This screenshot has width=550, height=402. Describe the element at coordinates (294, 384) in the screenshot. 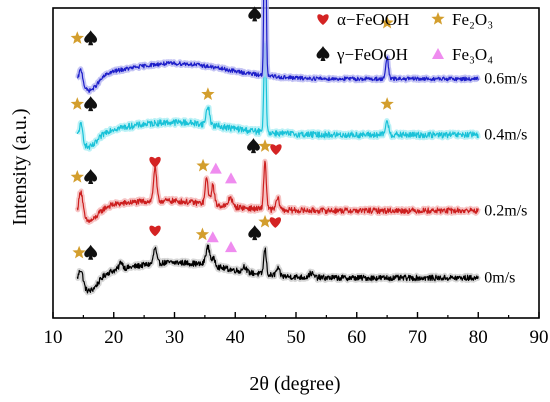

I see `x-axis-label: 2θ (degree)` at that location.